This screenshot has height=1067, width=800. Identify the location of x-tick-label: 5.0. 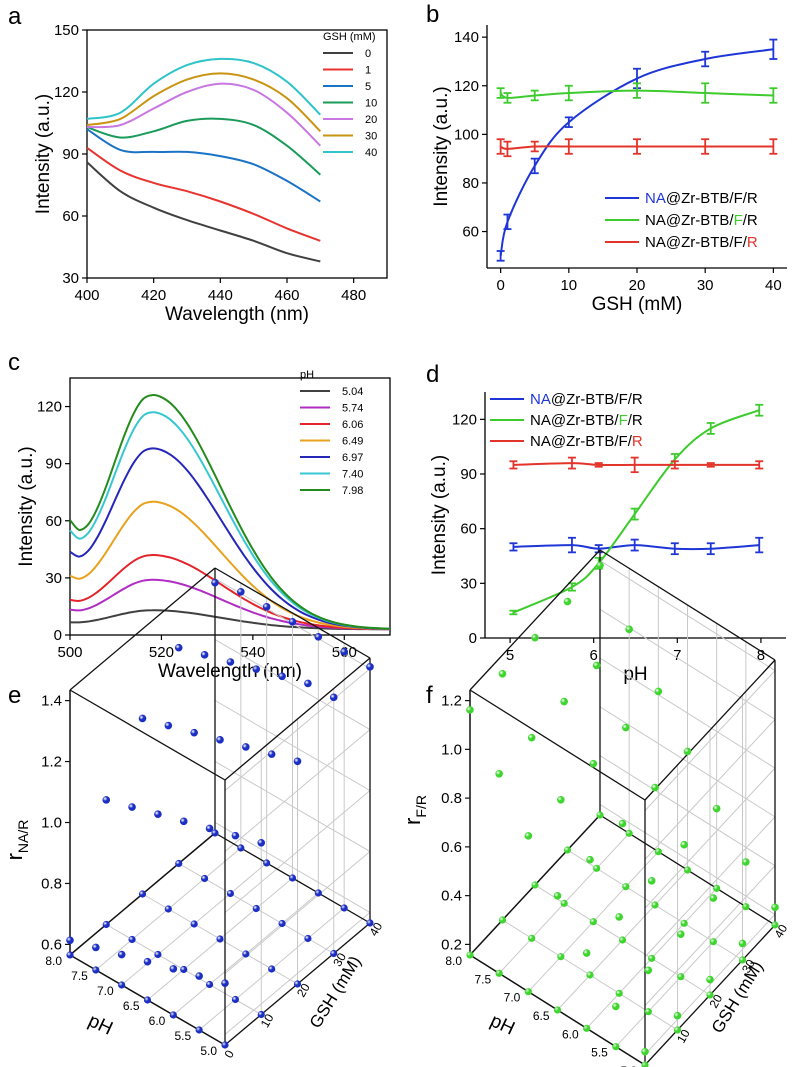
(628, 1065).